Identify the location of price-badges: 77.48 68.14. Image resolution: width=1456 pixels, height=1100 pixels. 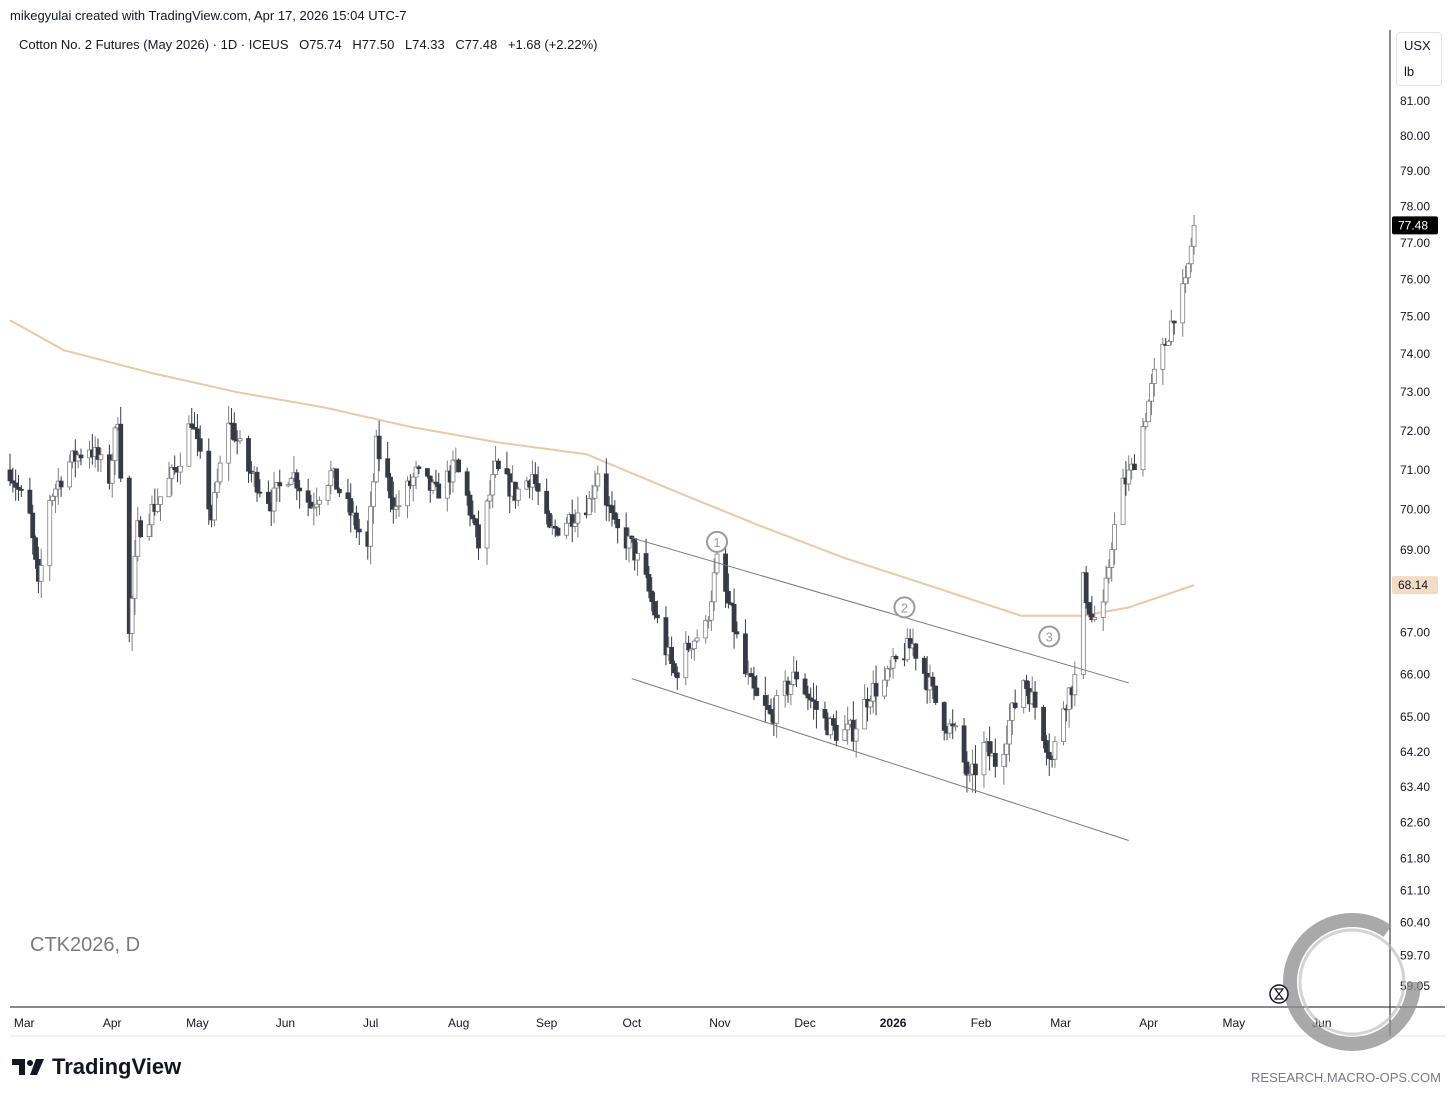
(1415, 405).